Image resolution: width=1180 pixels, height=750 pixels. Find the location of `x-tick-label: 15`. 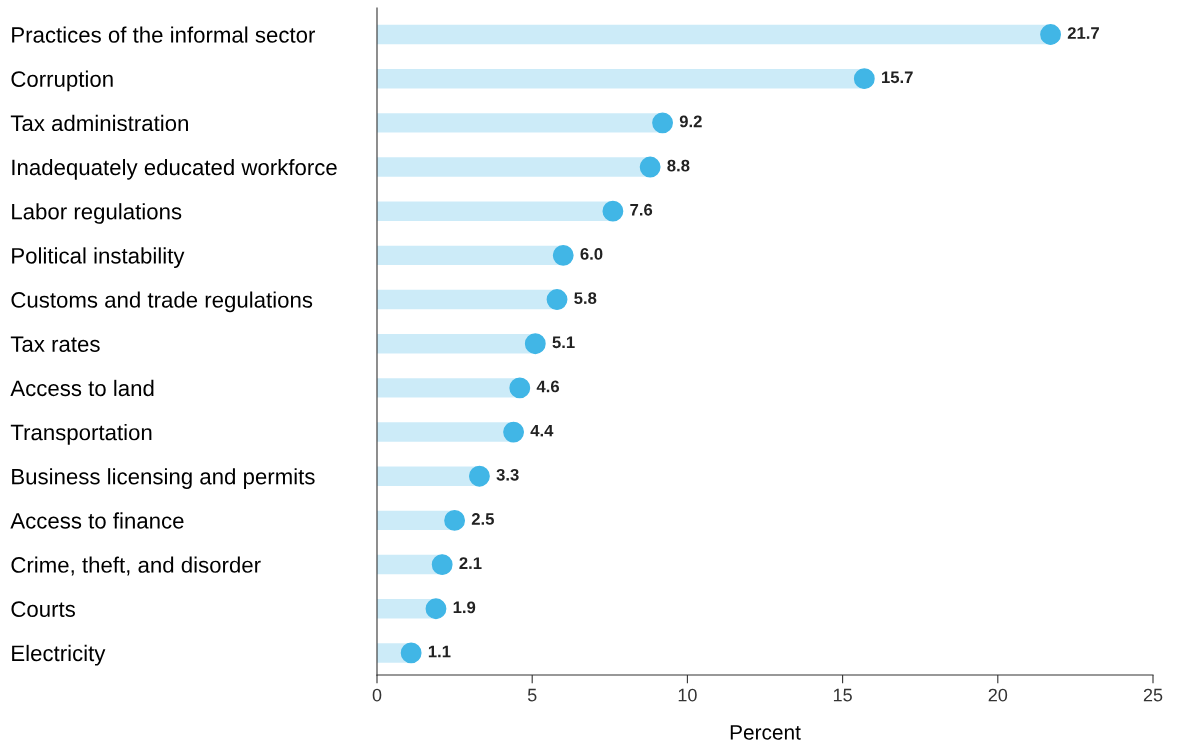

x-tick-label: 15 is located at coordinates (842, 695).